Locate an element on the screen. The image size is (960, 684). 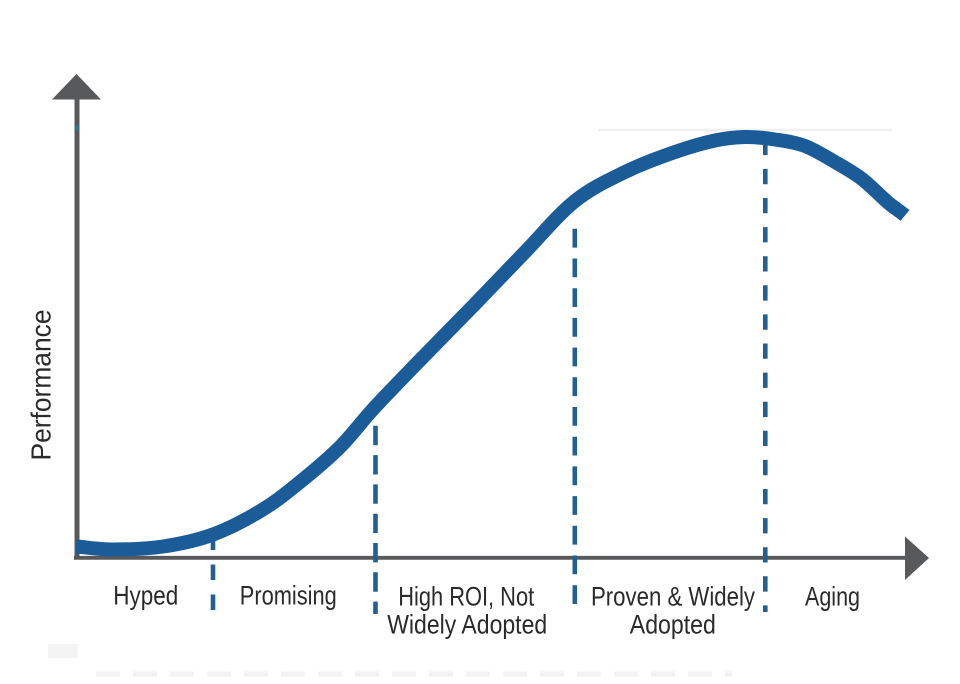
svg-text: Aging is located at coordinates (832, 597).